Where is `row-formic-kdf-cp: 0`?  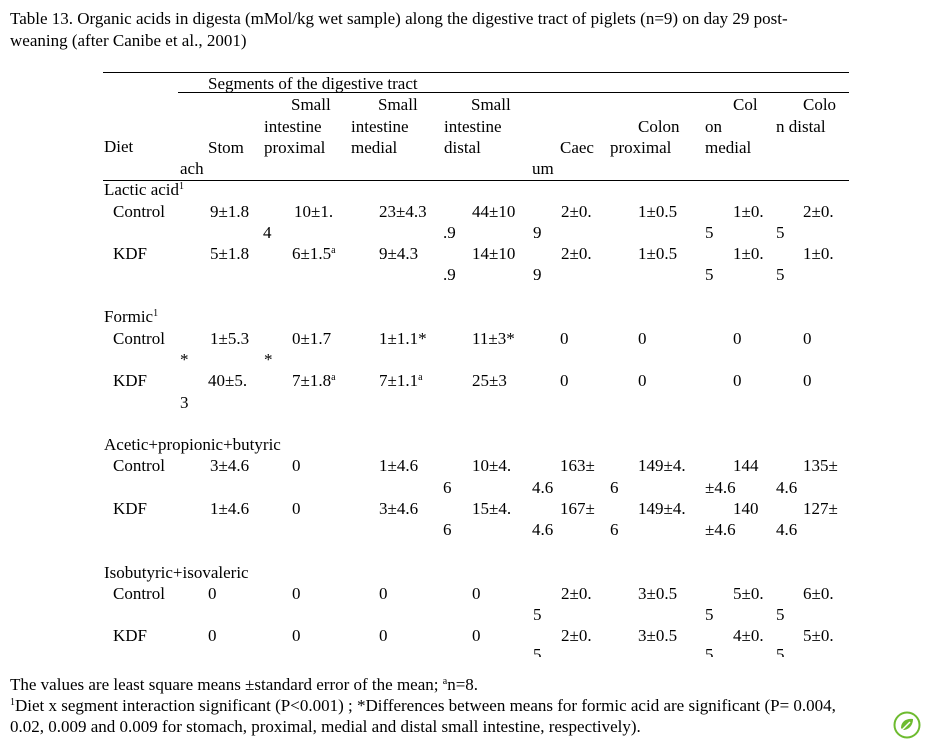
row-formic-kdf-cp: 0 is located at coordinates (642, 380).